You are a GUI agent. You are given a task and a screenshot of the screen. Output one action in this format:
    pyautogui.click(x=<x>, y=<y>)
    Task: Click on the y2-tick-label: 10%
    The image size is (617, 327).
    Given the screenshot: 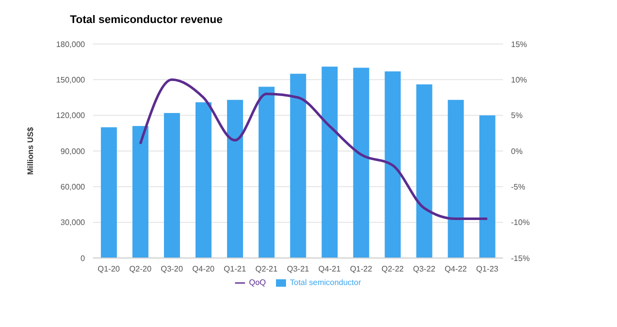 What is the action you would take?
    pyautogui.click(x=519, y=80)
    